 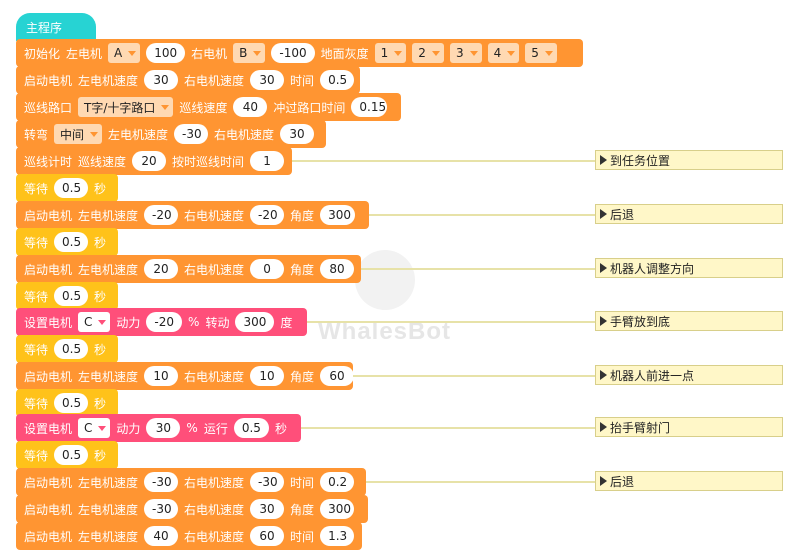 What do you see at coordinates (267, 376) in the screenshot?
I see `right-speed-input: 10` at bounding box center [267, 376].